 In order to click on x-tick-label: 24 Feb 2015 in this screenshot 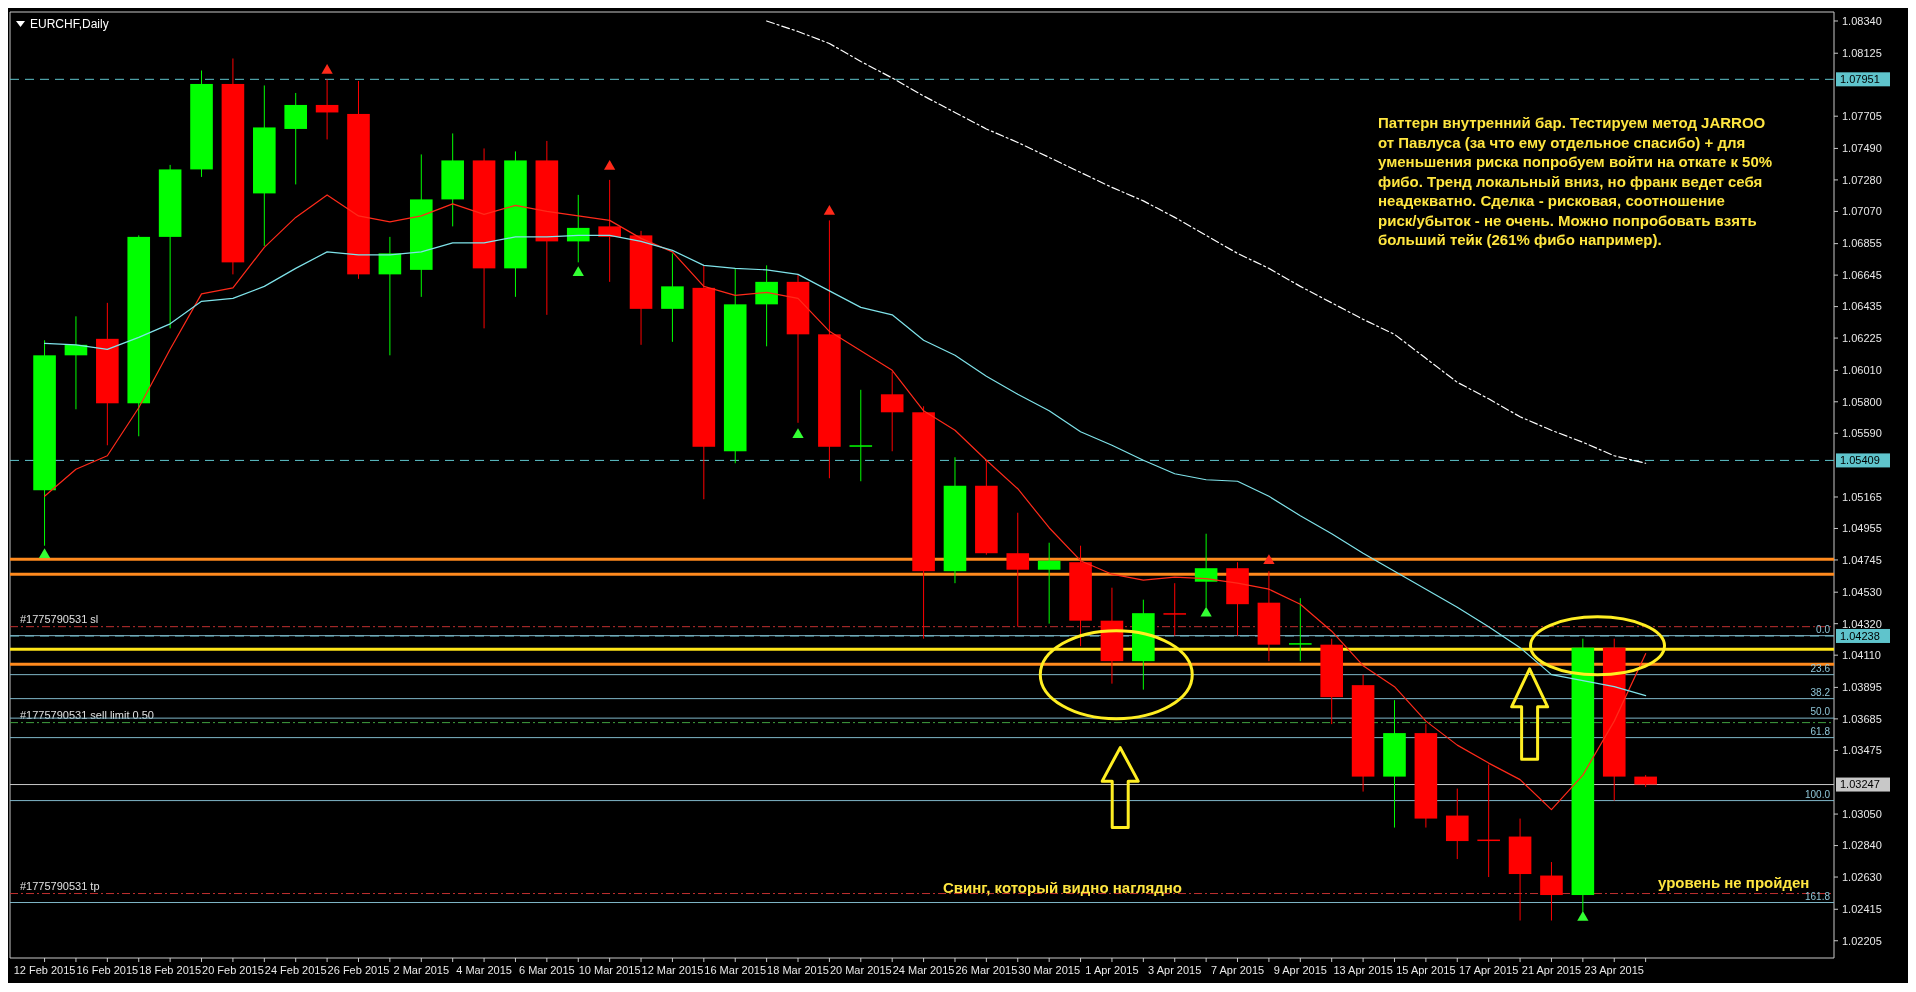, I will do `click(295, 970)`.